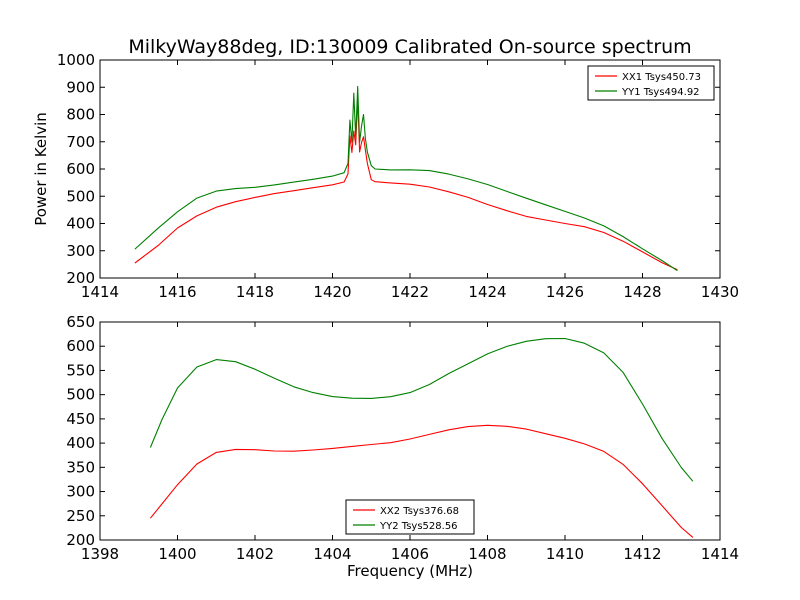 This screenshot has height=600, width=800. I want to click on x-tick-label: 1404, so click(332, 554).